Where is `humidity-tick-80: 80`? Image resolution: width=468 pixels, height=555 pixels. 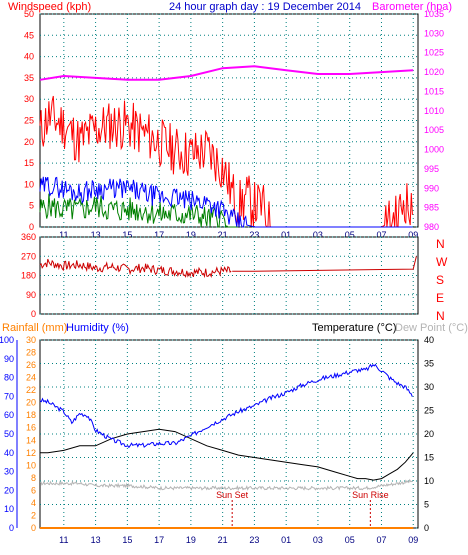 humidity-tick-80: 80 is located at coordinates (9, 378).